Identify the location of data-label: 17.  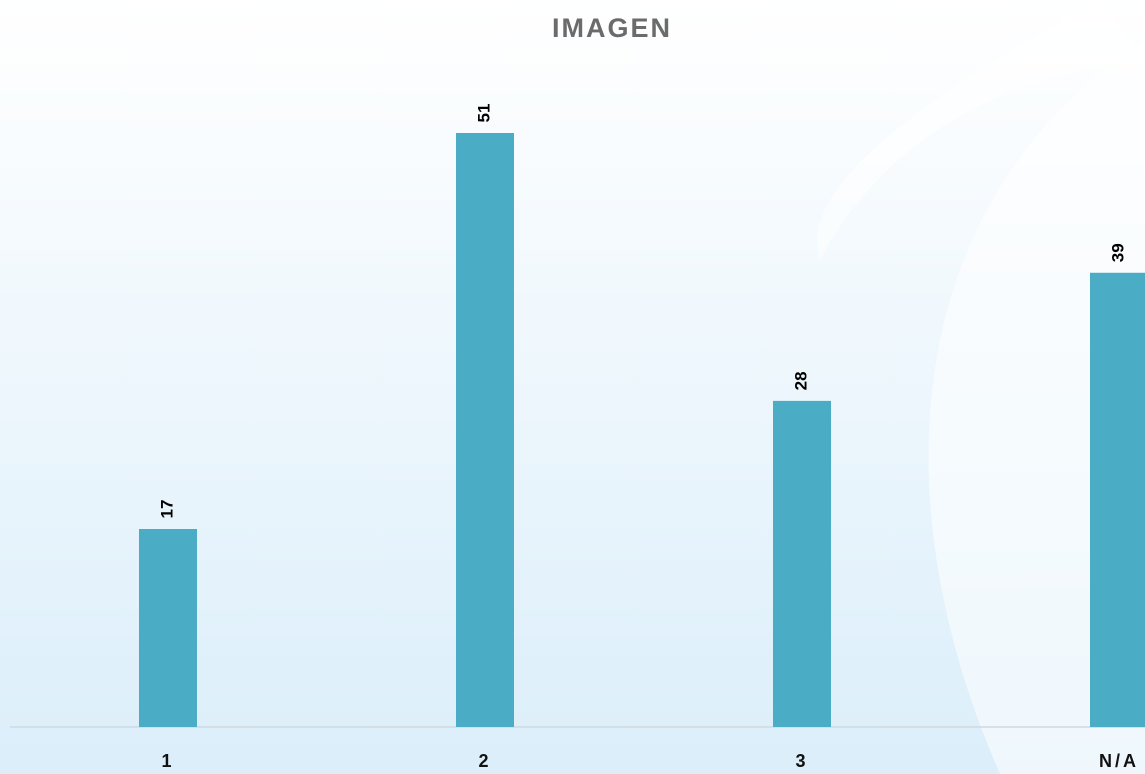
(166, 509).